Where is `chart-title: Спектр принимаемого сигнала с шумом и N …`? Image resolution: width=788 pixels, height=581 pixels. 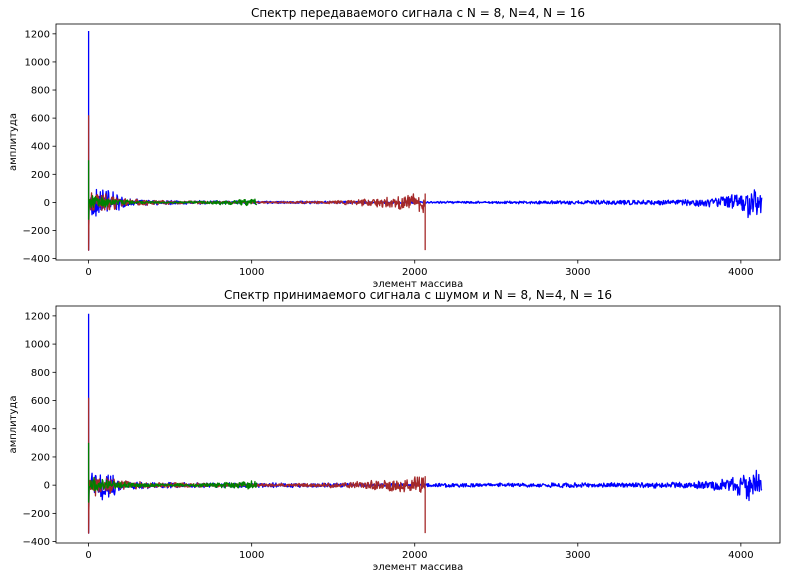
chart-title: Спектр принимаемого сигнала с шумом и N … is located at coordinates (418, 295).